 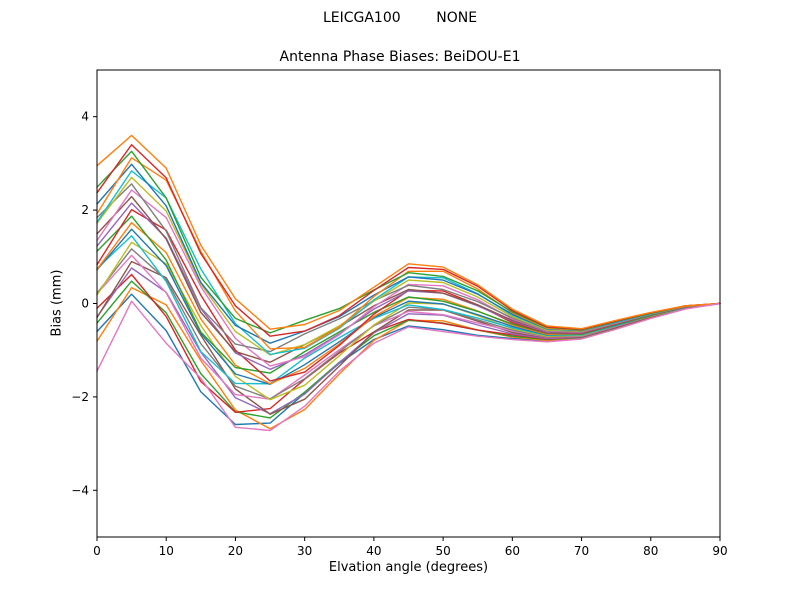 What do you see at coordinates (80, 490) in the screenshot?
I see `y-tick-label: −4` at bounding box center [80, 490].